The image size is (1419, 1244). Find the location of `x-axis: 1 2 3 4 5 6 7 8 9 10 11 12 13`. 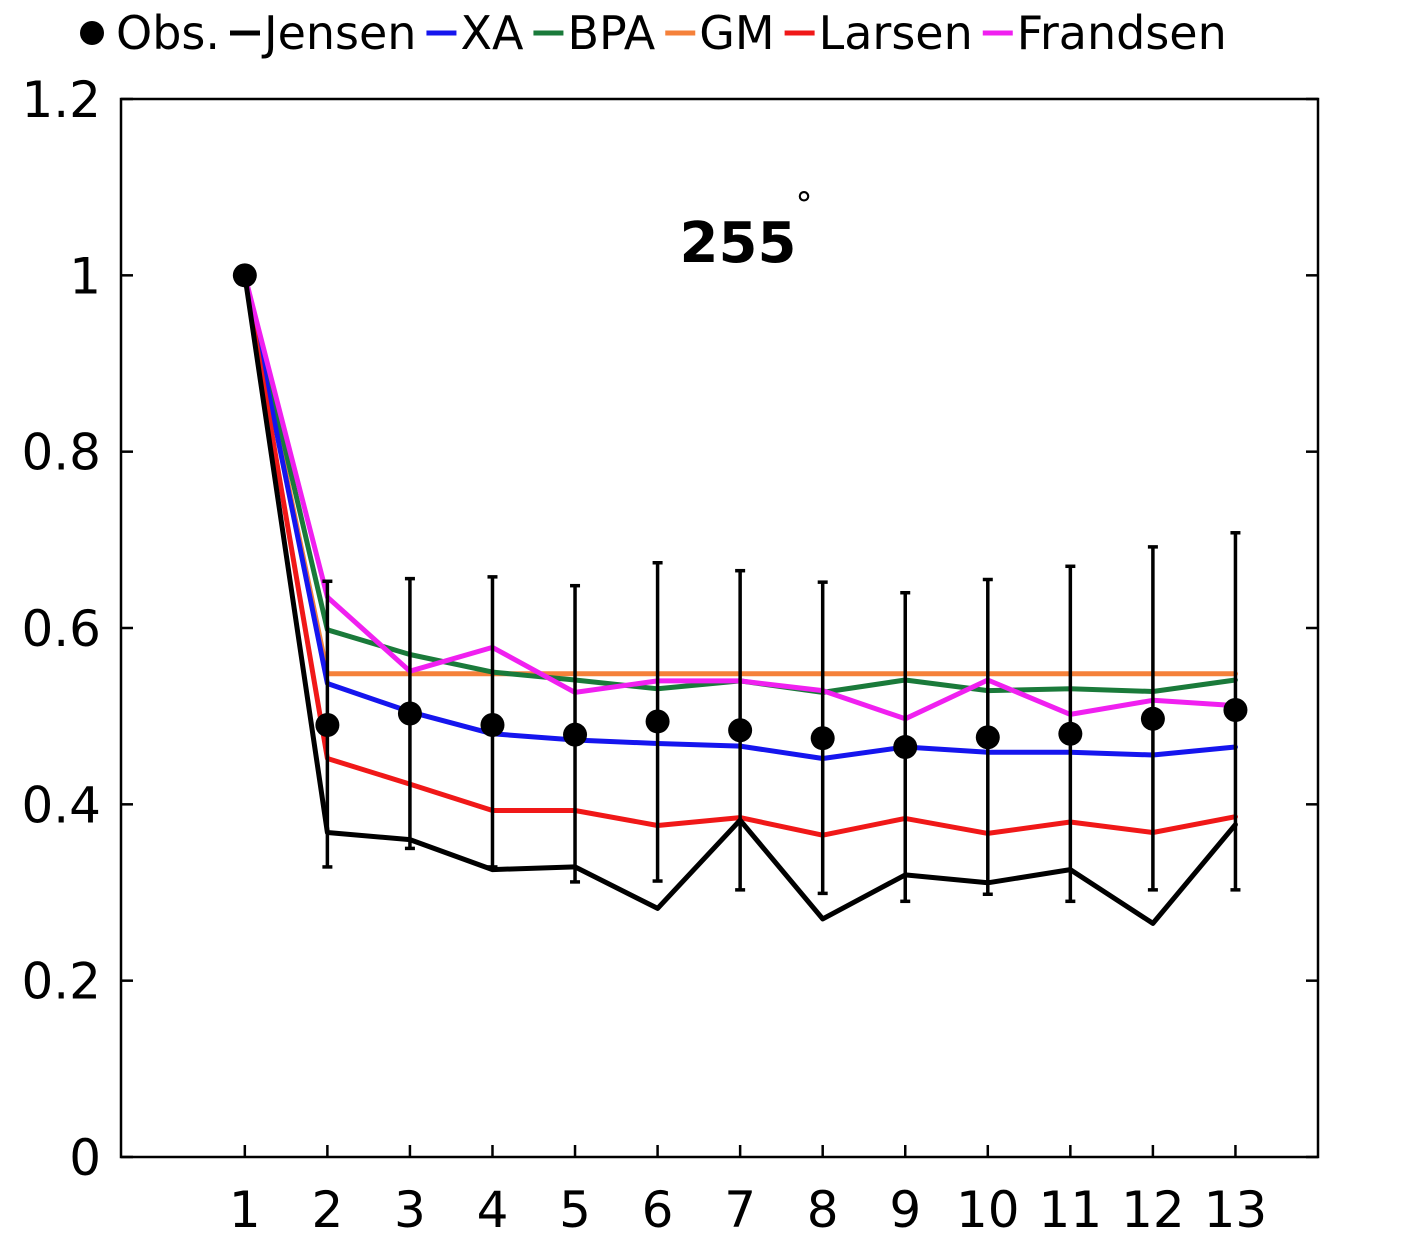

x-axis: 1 2 3 4 5 6 7 8 9 10 11 12 13 is located at coordinates (748, 1192).